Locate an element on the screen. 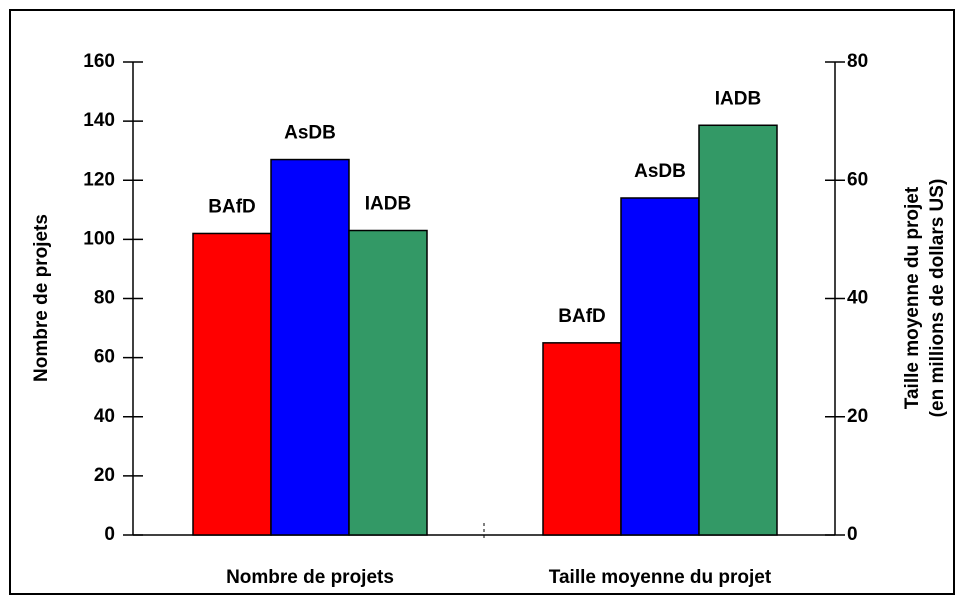 This screenshot has height=610, width=965. y2-tick-label: 80 is located at coordinates (857, 61).